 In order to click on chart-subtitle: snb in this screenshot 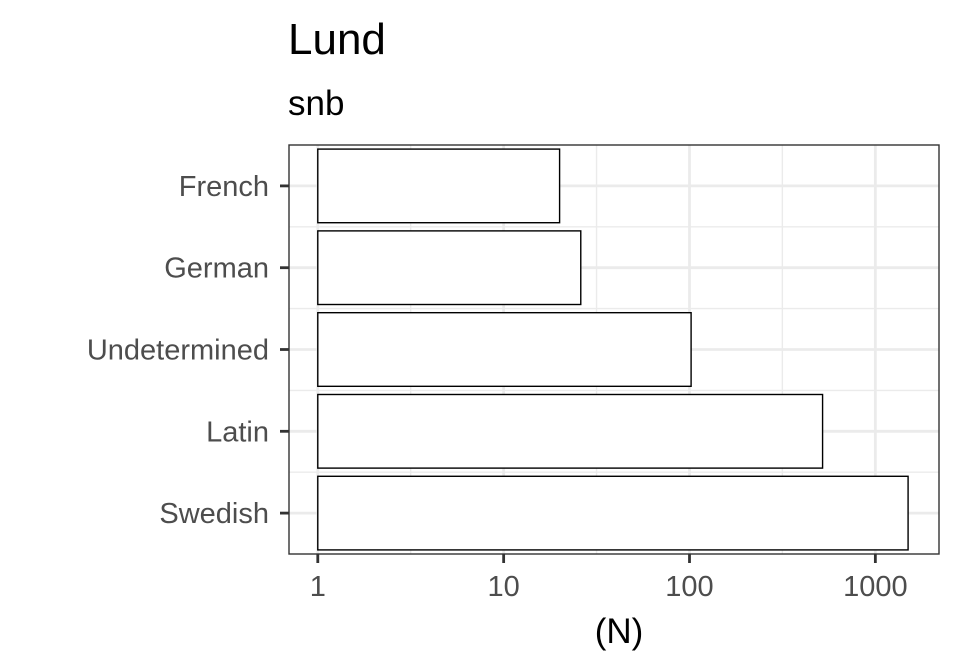, I will do `click(316, 103)`.